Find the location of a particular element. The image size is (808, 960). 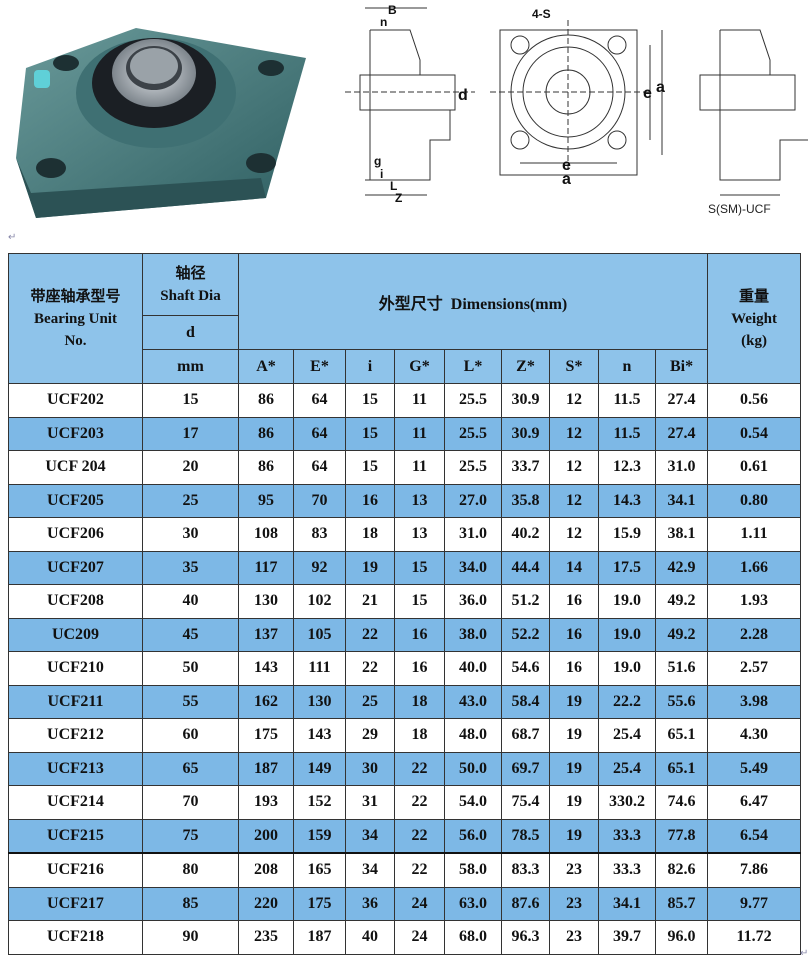

value-cell: 83 is located at coordinates (319, 534).